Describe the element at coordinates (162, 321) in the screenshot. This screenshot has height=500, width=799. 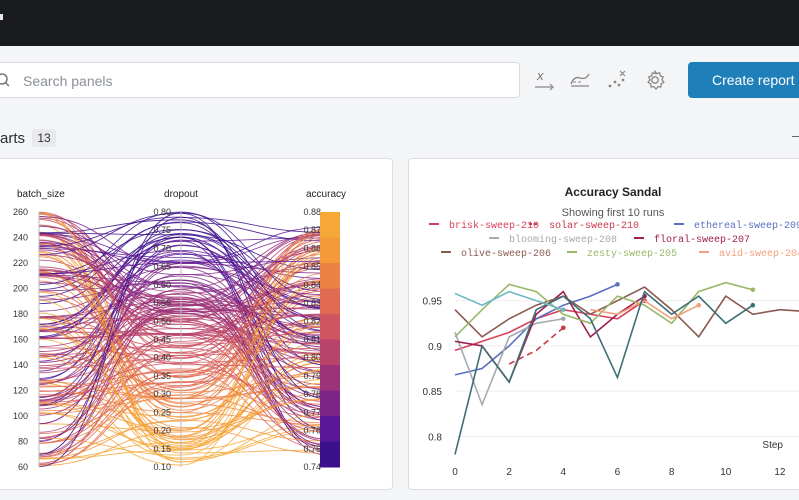
I see `tick-label-dropout: 0.50` at that location.